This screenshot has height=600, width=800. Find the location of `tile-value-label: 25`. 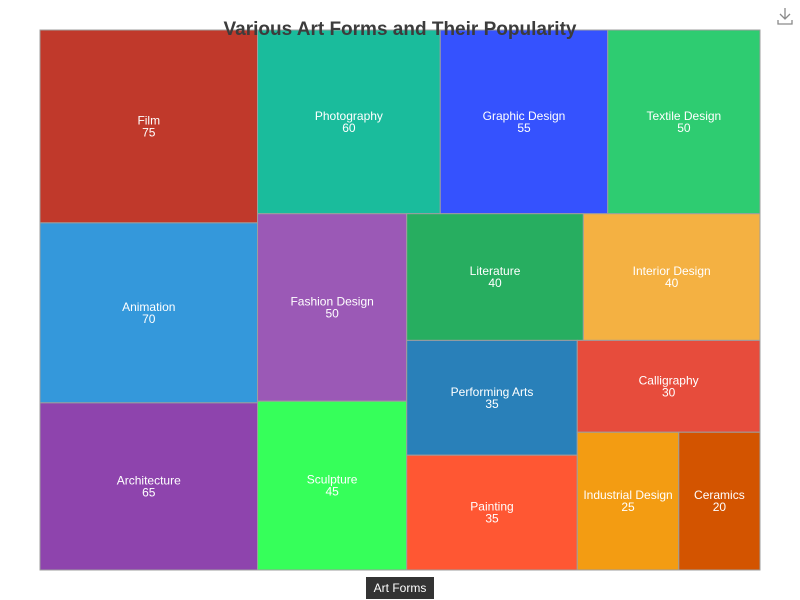

tile-value-label: 25 is located at coordinates (628, 507).